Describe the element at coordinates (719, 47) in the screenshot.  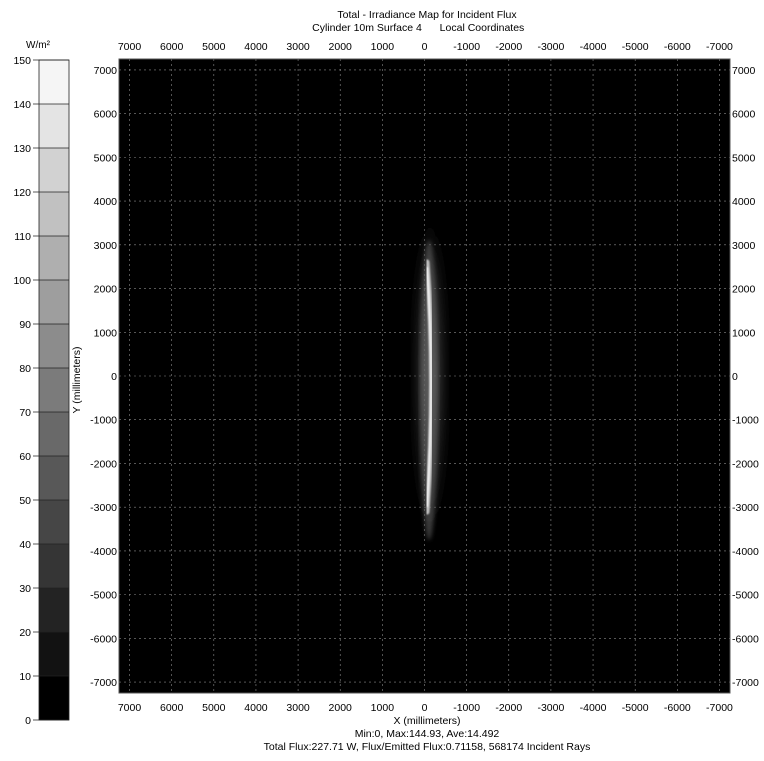
I see `x-tick-top-14: -7000` at that location.